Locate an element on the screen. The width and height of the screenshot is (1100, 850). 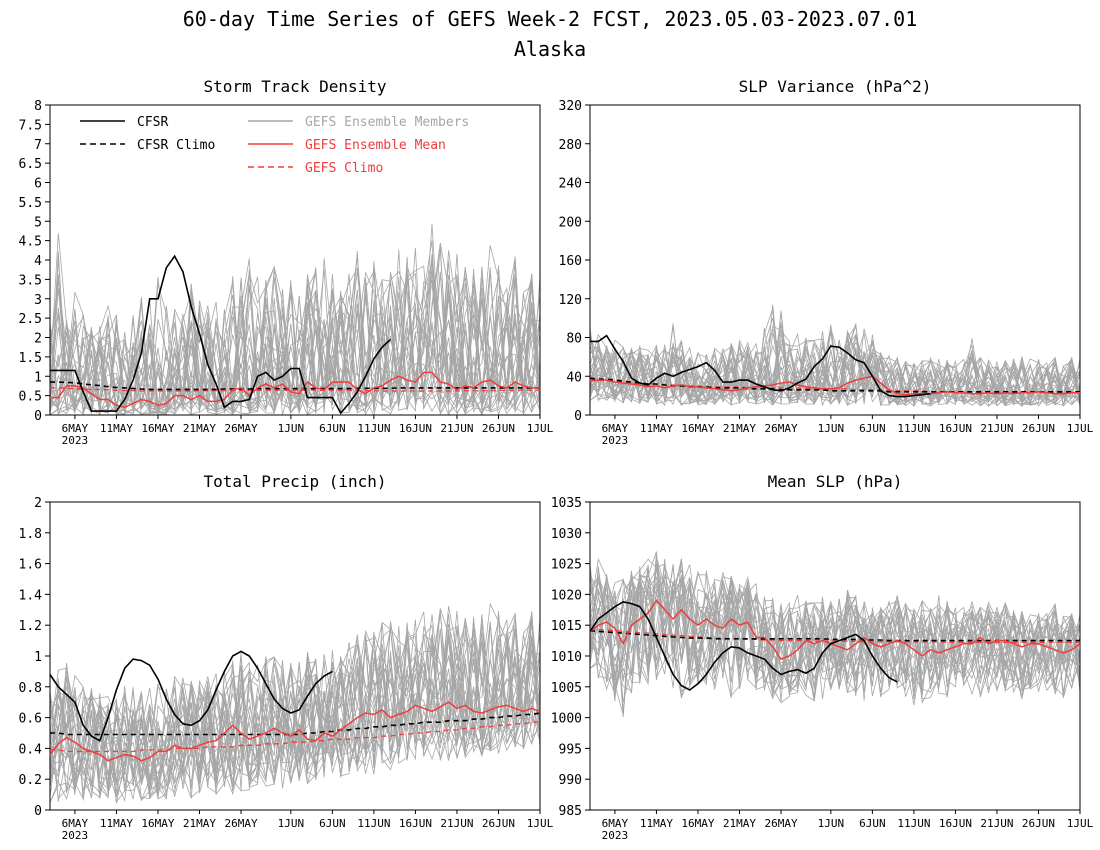
y-tick-label: 990 is located at coordinates (570, 780).